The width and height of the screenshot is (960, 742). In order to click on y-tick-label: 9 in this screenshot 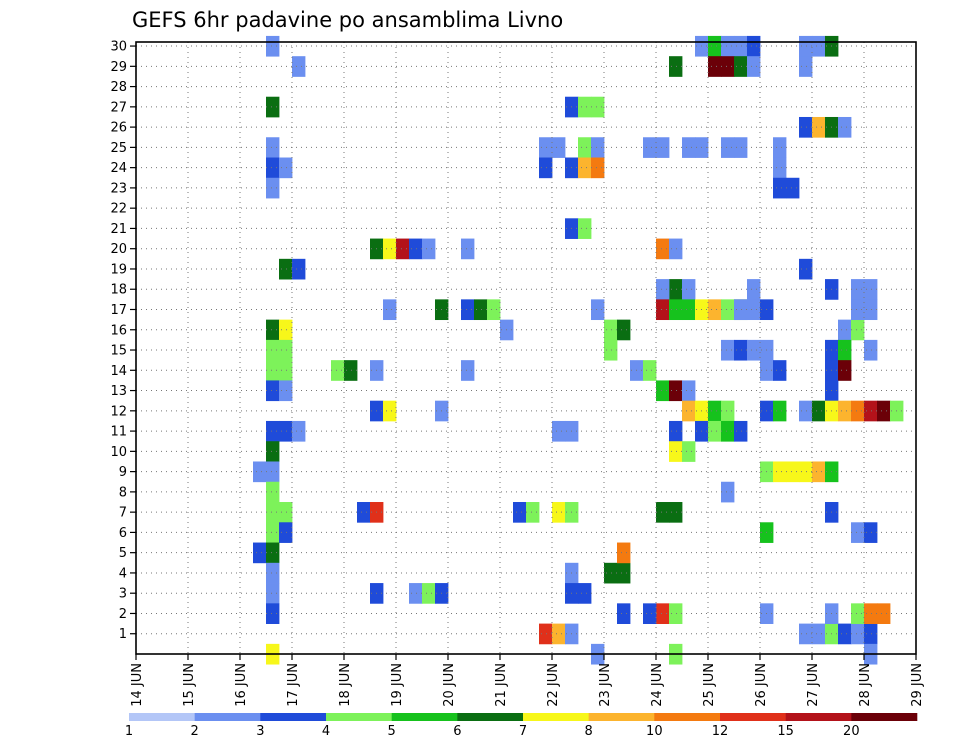, I will do `click(123, 472)`.